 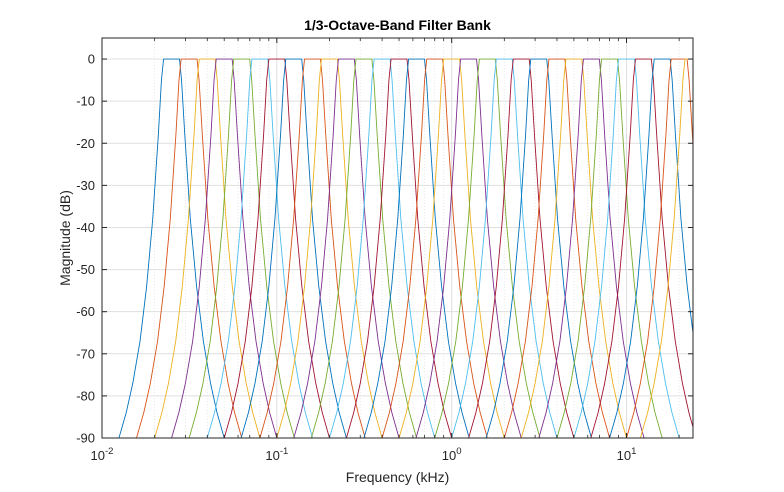 I want to click on x-axis-label: Frequency (kHz), so click(x=397, y=477).